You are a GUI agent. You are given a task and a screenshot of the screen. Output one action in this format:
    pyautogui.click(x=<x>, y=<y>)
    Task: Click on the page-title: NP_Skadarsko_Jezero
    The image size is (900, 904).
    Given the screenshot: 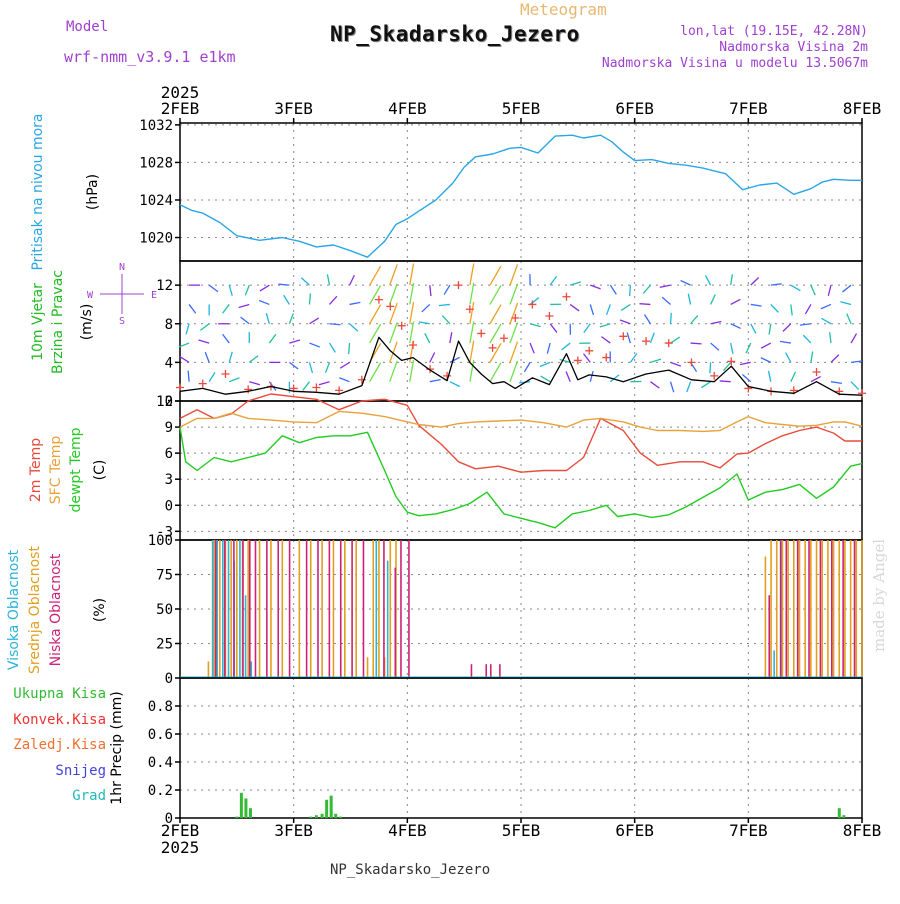 What is the action you would take?
    pyautogui.click(x=455, y=34)
    